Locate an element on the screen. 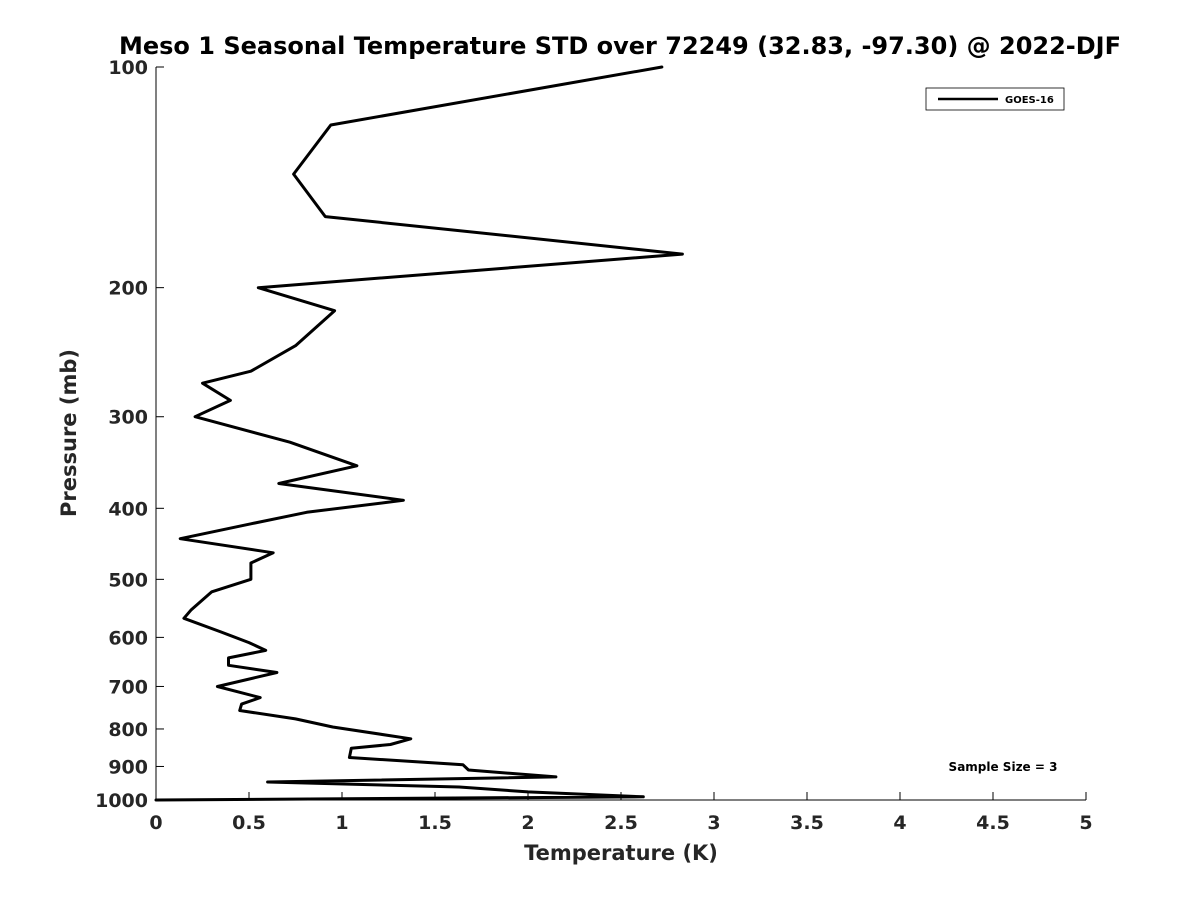 Image resolution: width=1200 pixels, height=900 pixels. sample-size-annotation: Sample Size = 3 is located at coordinates (1003, 767).